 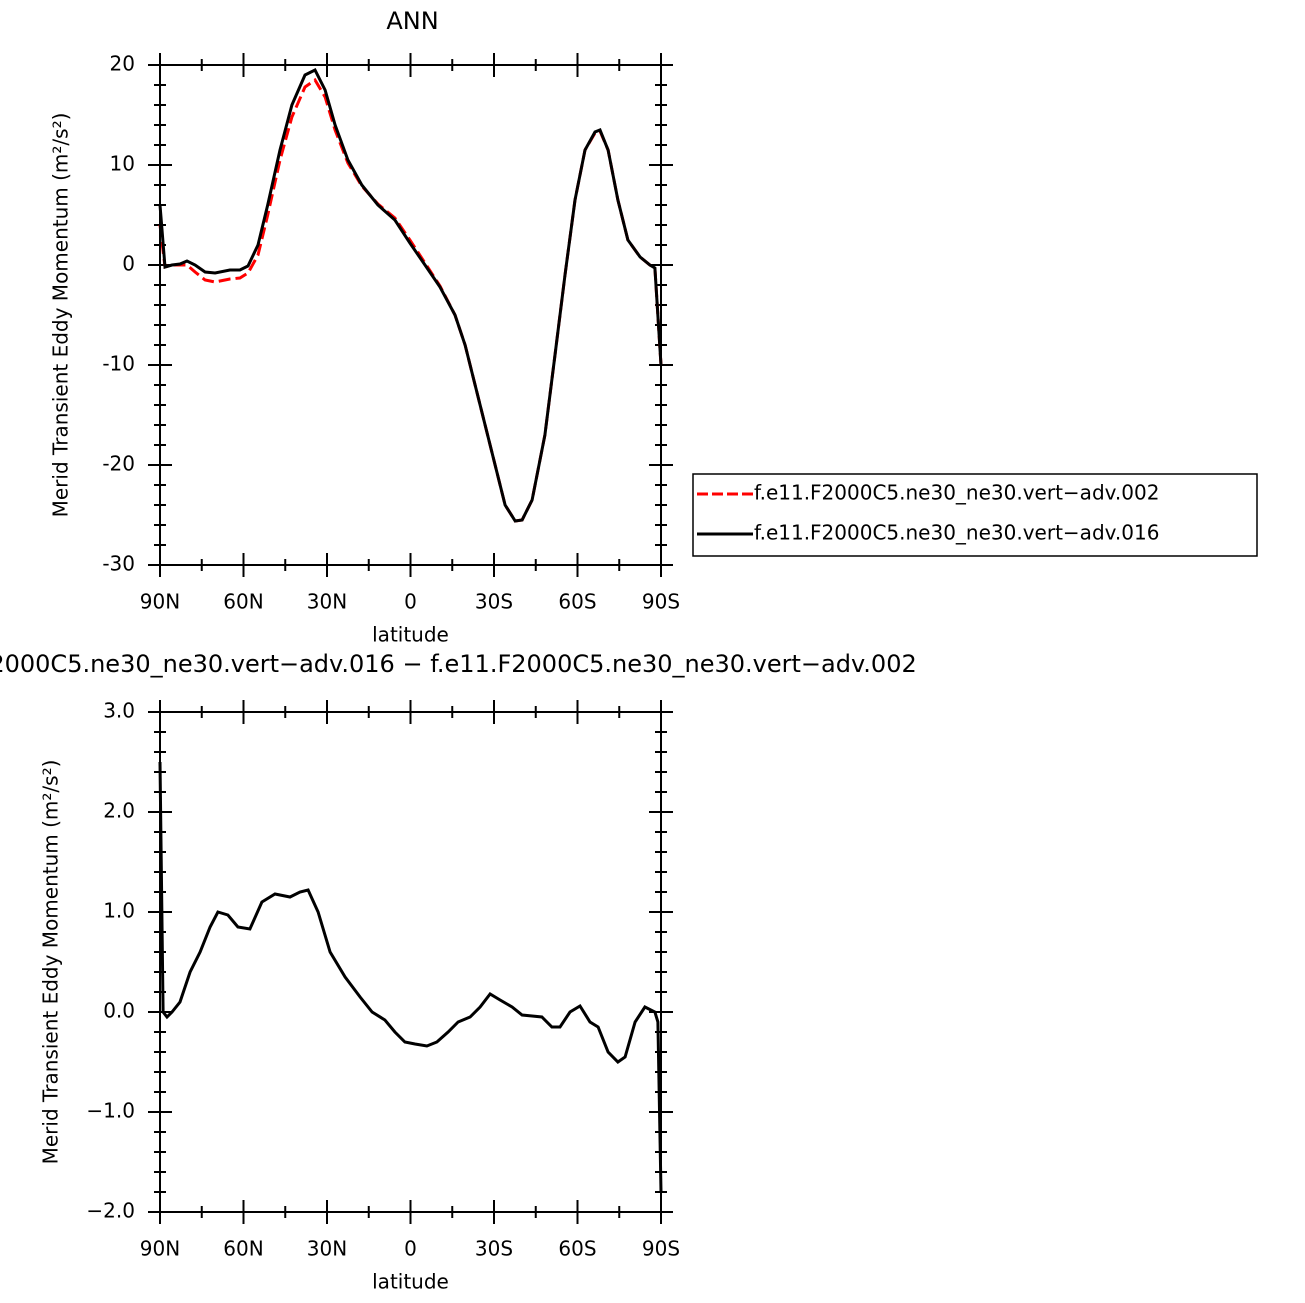 I want to click on y-tick-label: 0.0, so click(x=119, y=1011).